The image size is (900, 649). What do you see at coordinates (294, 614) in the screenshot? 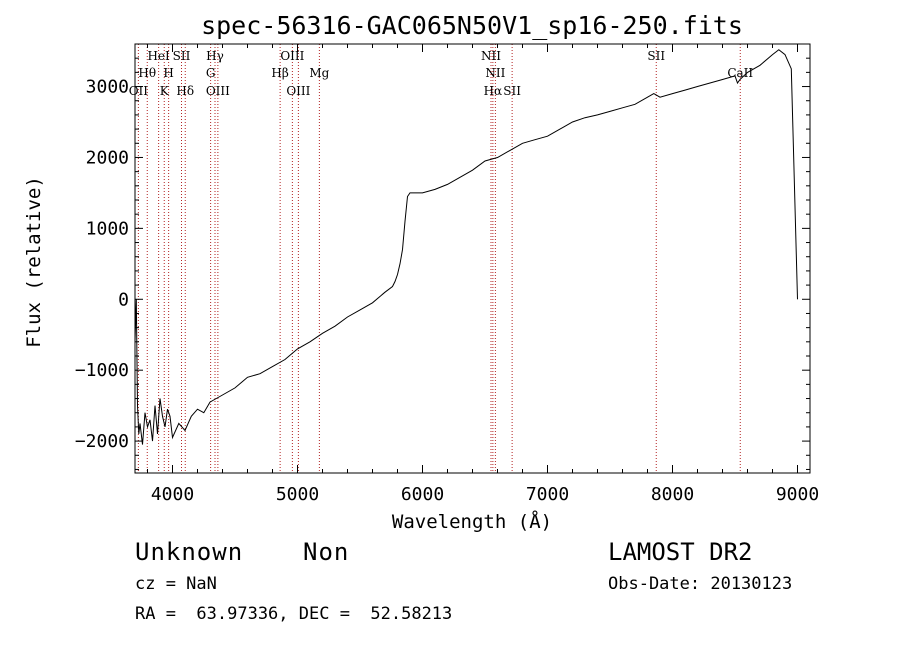
I see `radec-label: RA = 63.97336, DEC = 52.58213` at bounding box center [294, 614].